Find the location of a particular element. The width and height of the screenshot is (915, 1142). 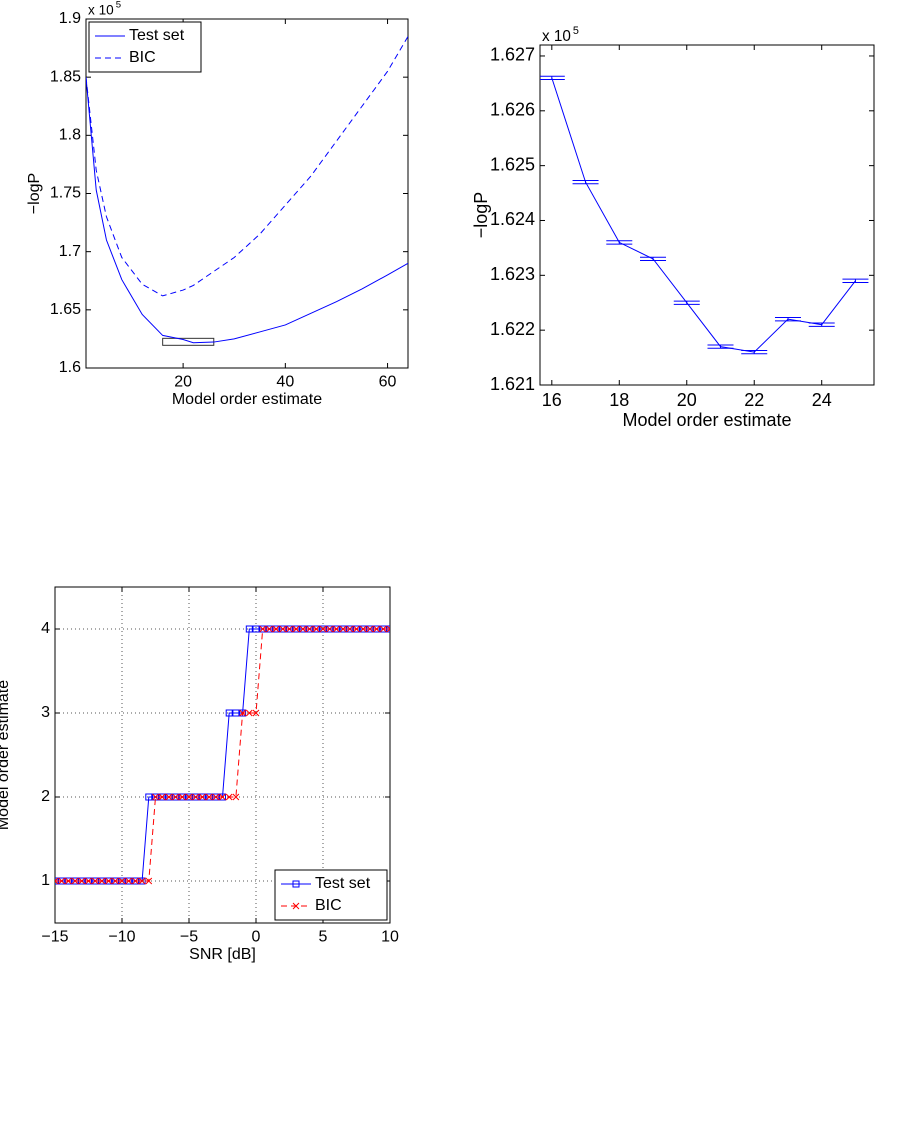

y-tick-label: 1.9 is located at coordinates (70, 18).